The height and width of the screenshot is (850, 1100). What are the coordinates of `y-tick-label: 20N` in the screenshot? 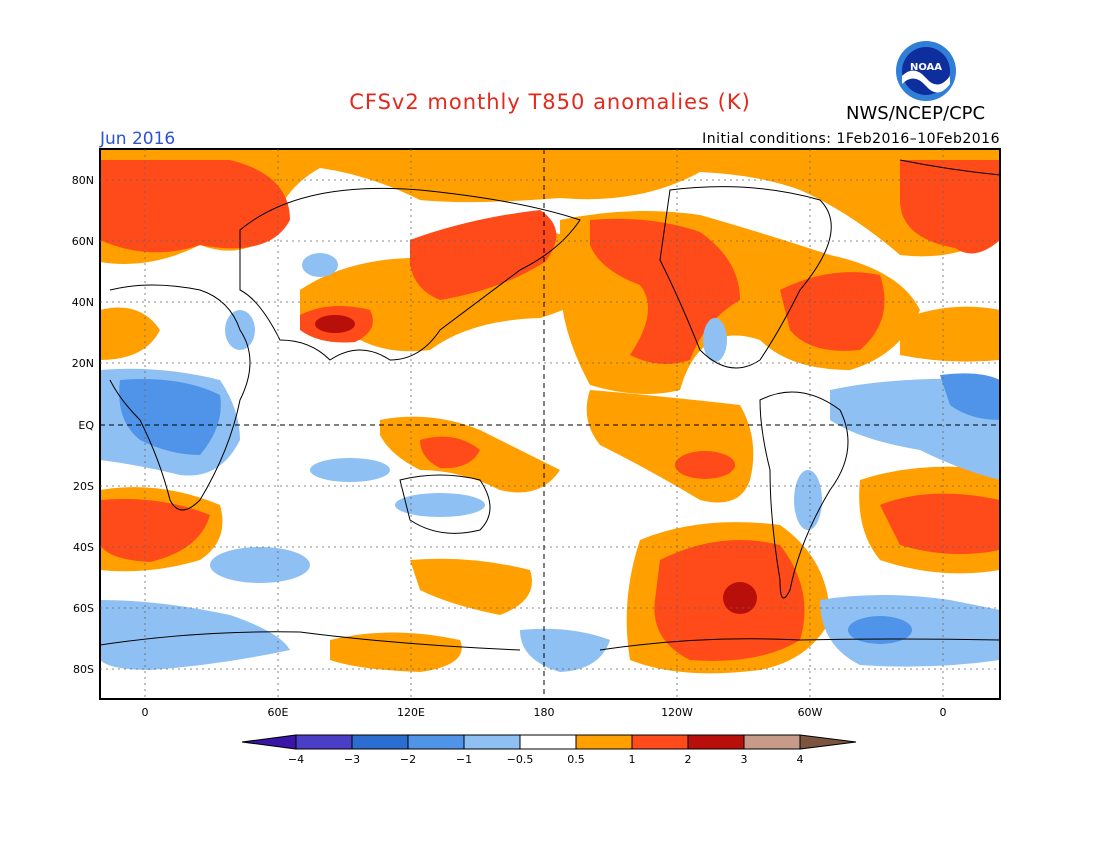 It's located at (83, 363).